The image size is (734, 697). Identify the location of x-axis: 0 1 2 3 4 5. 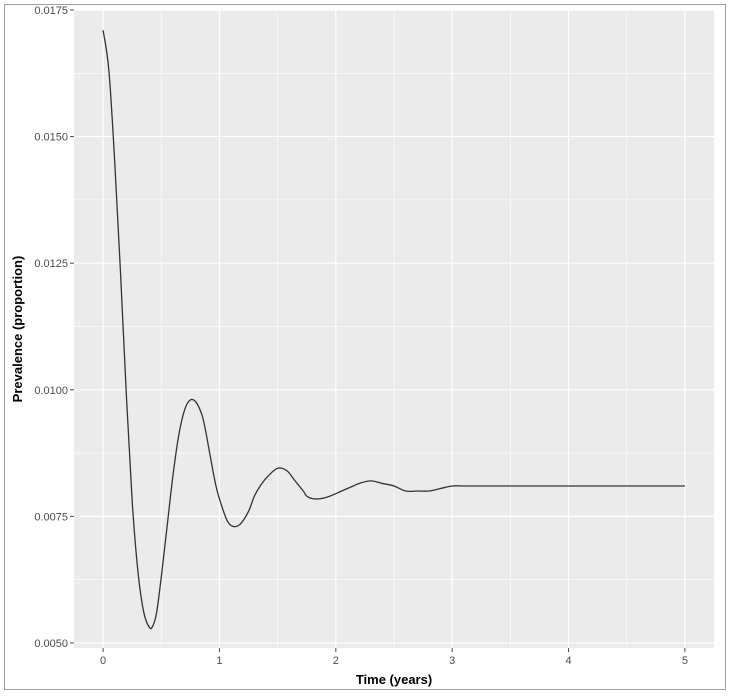
(394, 657).